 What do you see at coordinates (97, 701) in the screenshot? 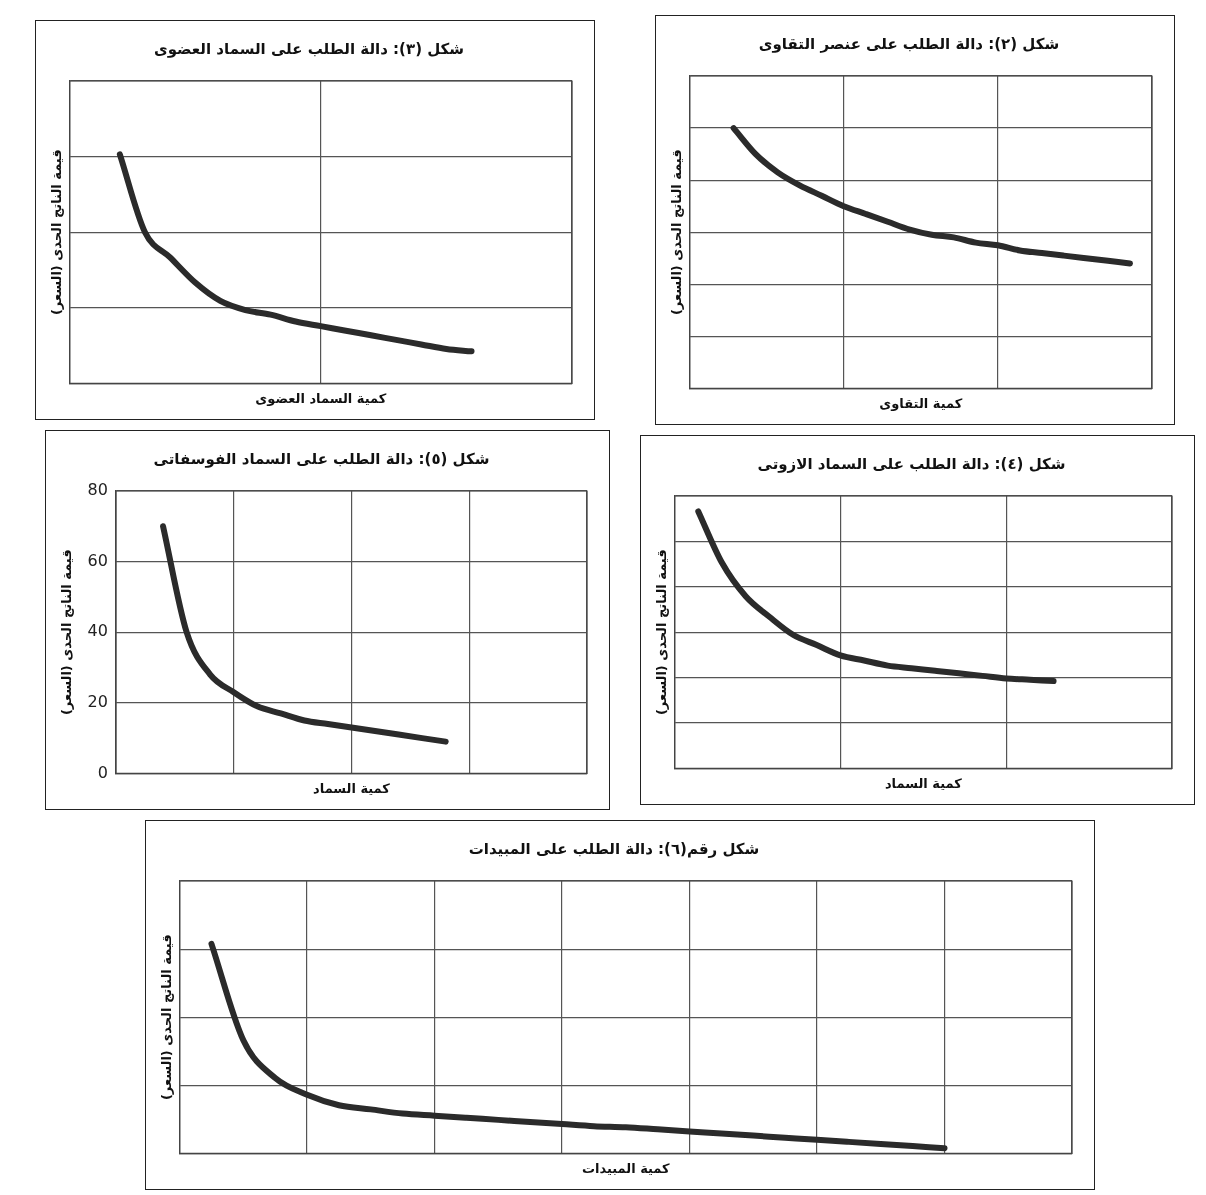
I see `y-tick-label: 20` at bounding box center [97, 701].